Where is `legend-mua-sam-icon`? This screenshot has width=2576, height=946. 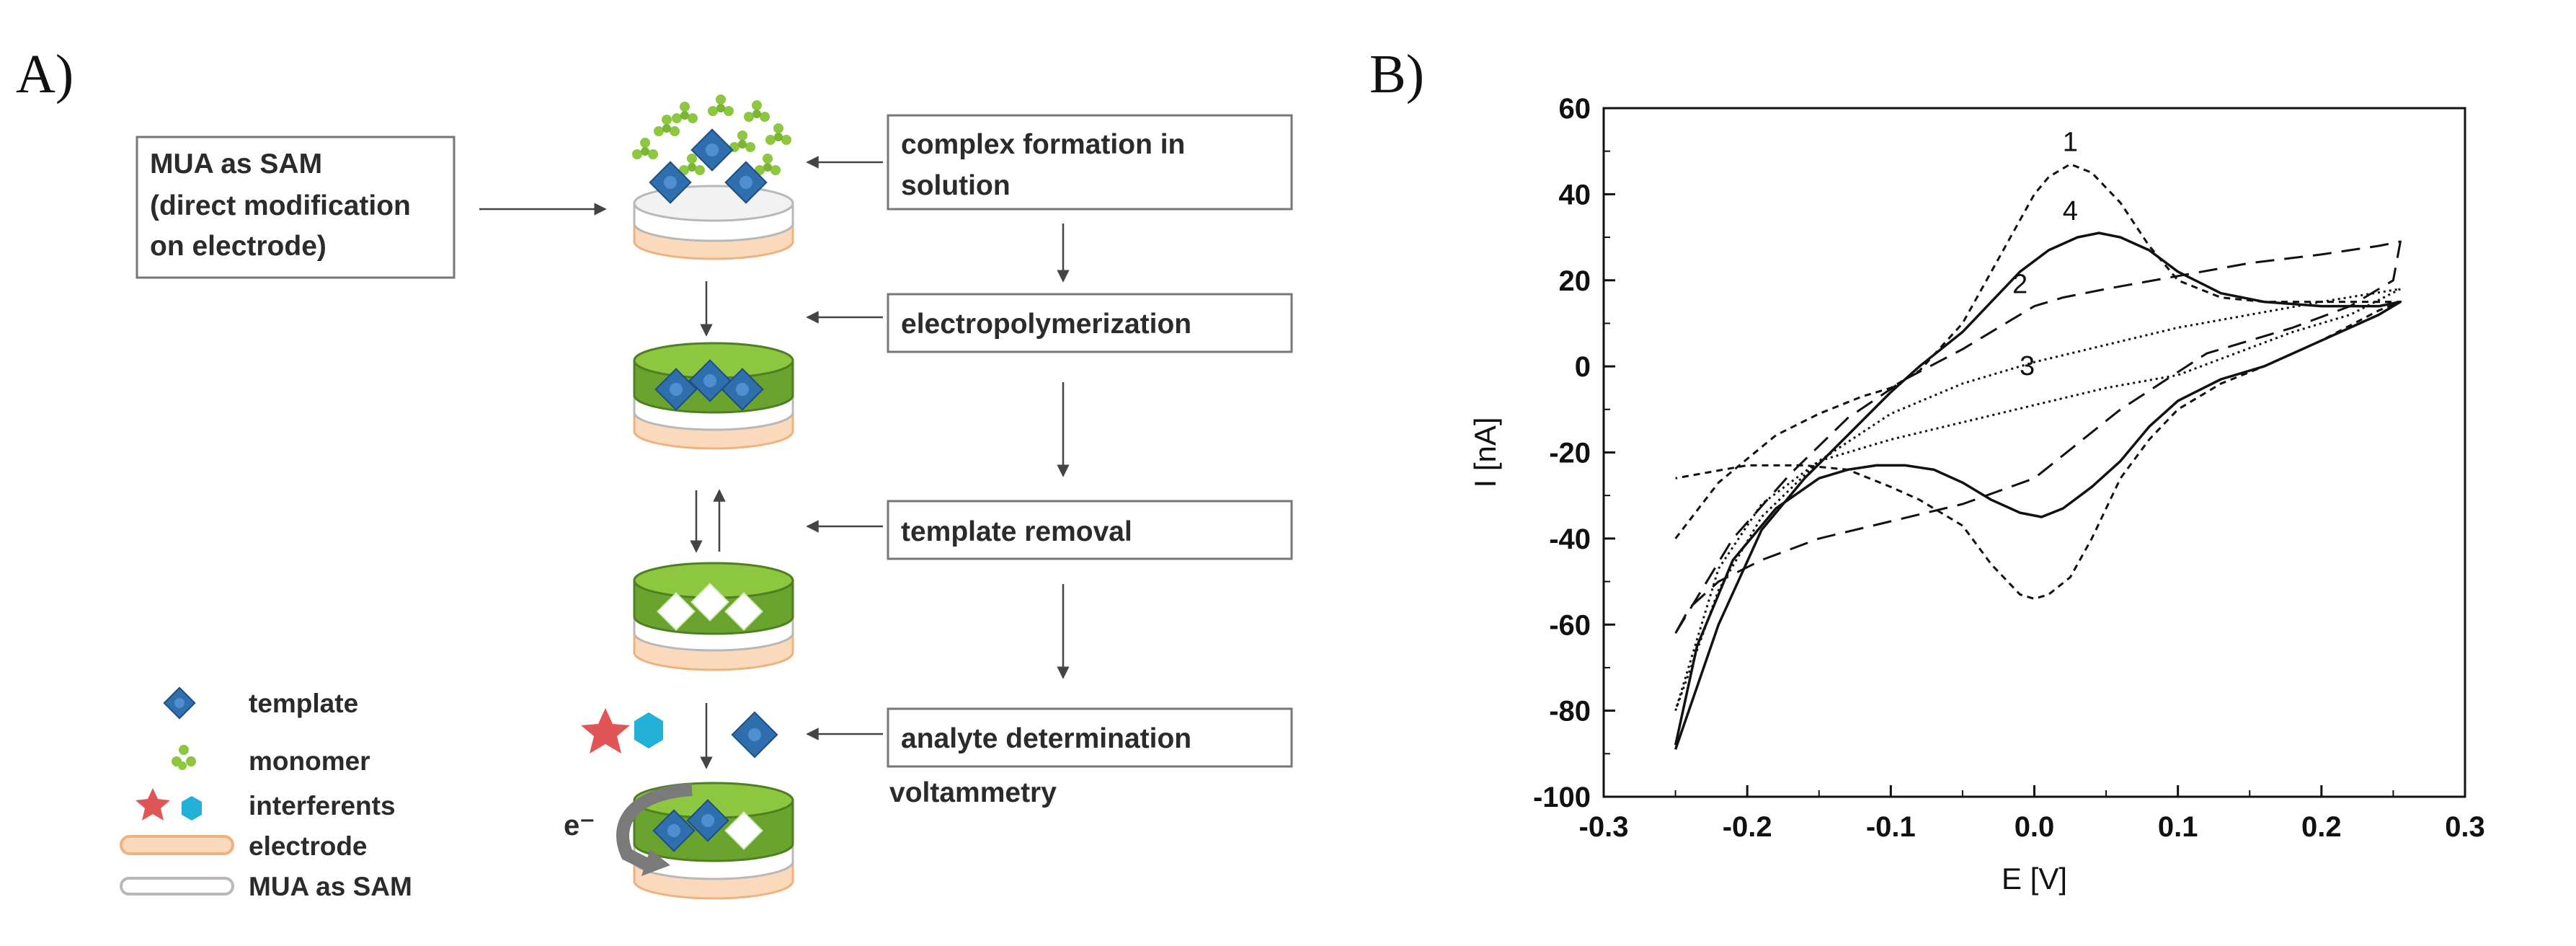 legend-mua-sam-icon is located at coordinates (177, 886).